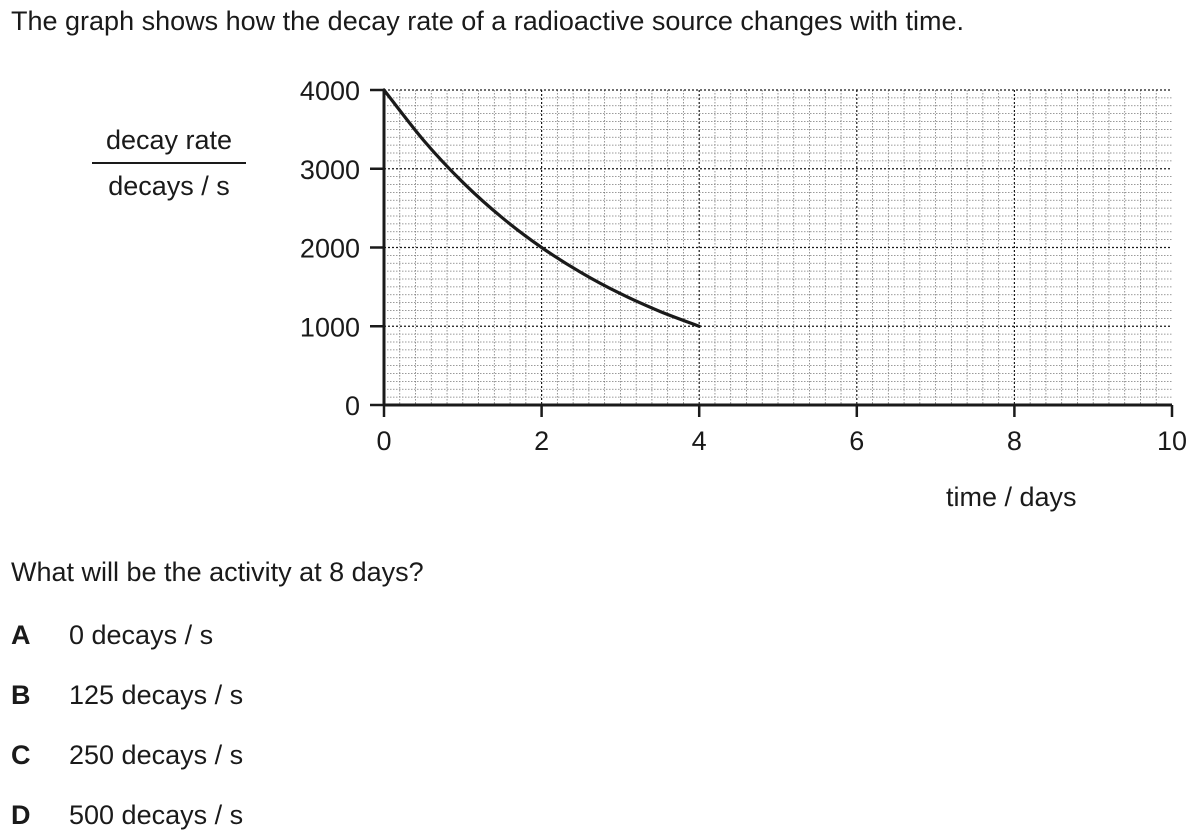  What do you see at coordinates (21, 635) in the screenshot?
I see `option-letter: A` at bounding box center [21, 635].